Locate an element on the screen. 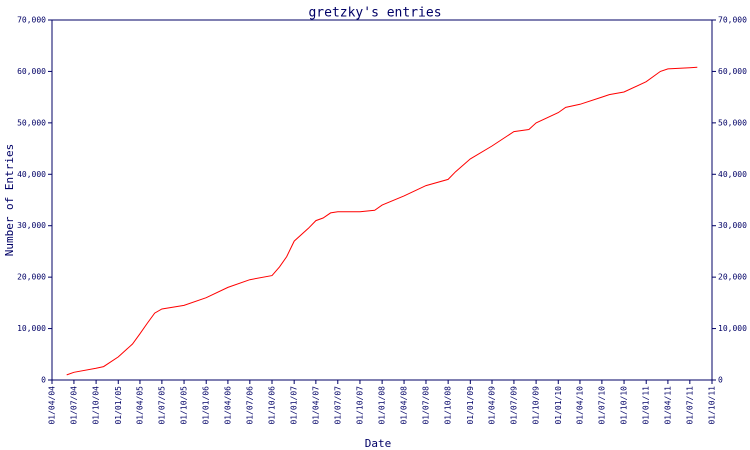  y-tick-label: 40,000 is located at coordinates (31, 174).